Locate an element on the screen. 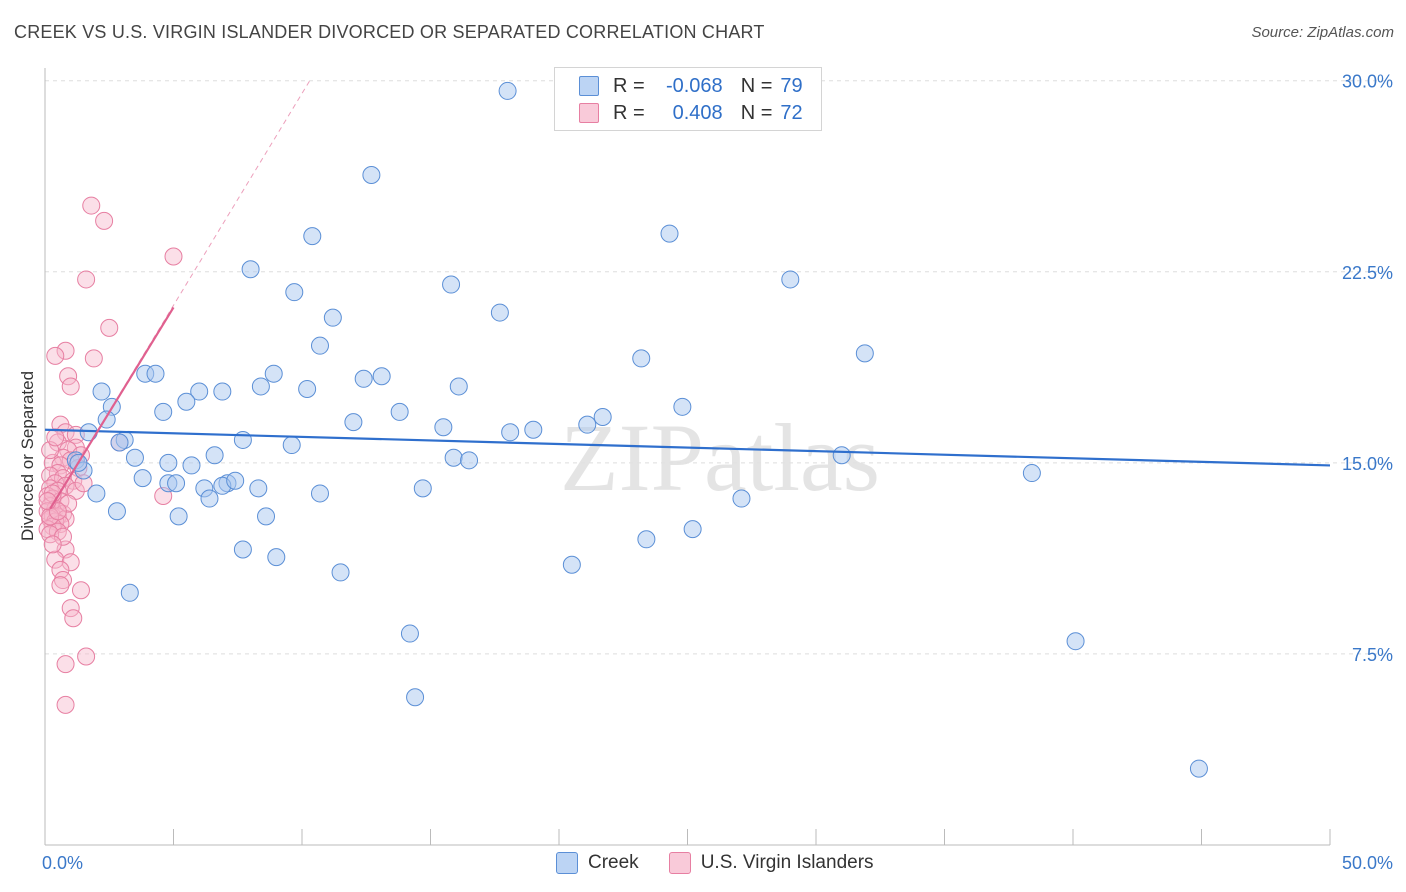 This screenshot has width=1406, height=892. creek-legend-swatch is located at coordinates (567, 863).